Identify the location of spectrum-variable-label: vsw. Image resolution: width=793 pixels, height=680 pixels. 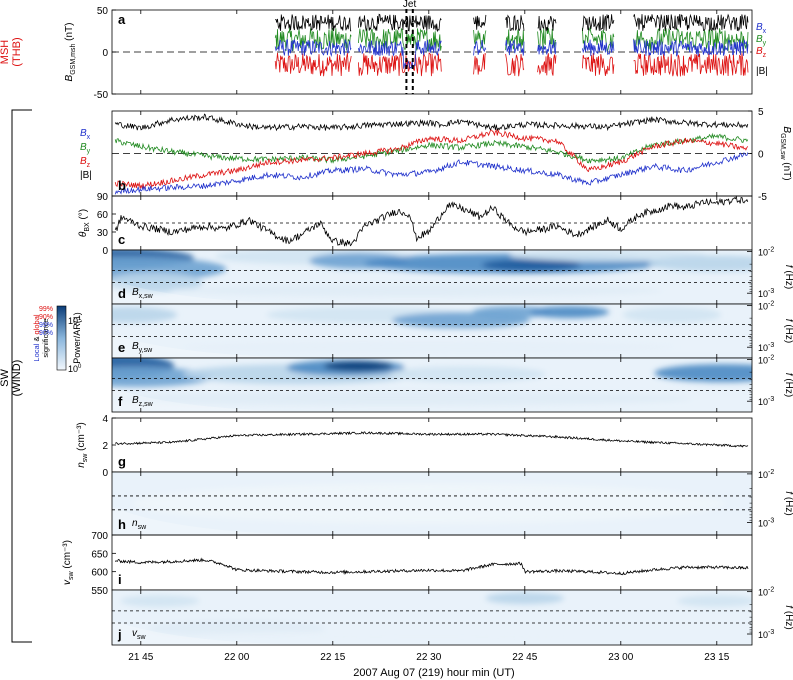
(139, 634).